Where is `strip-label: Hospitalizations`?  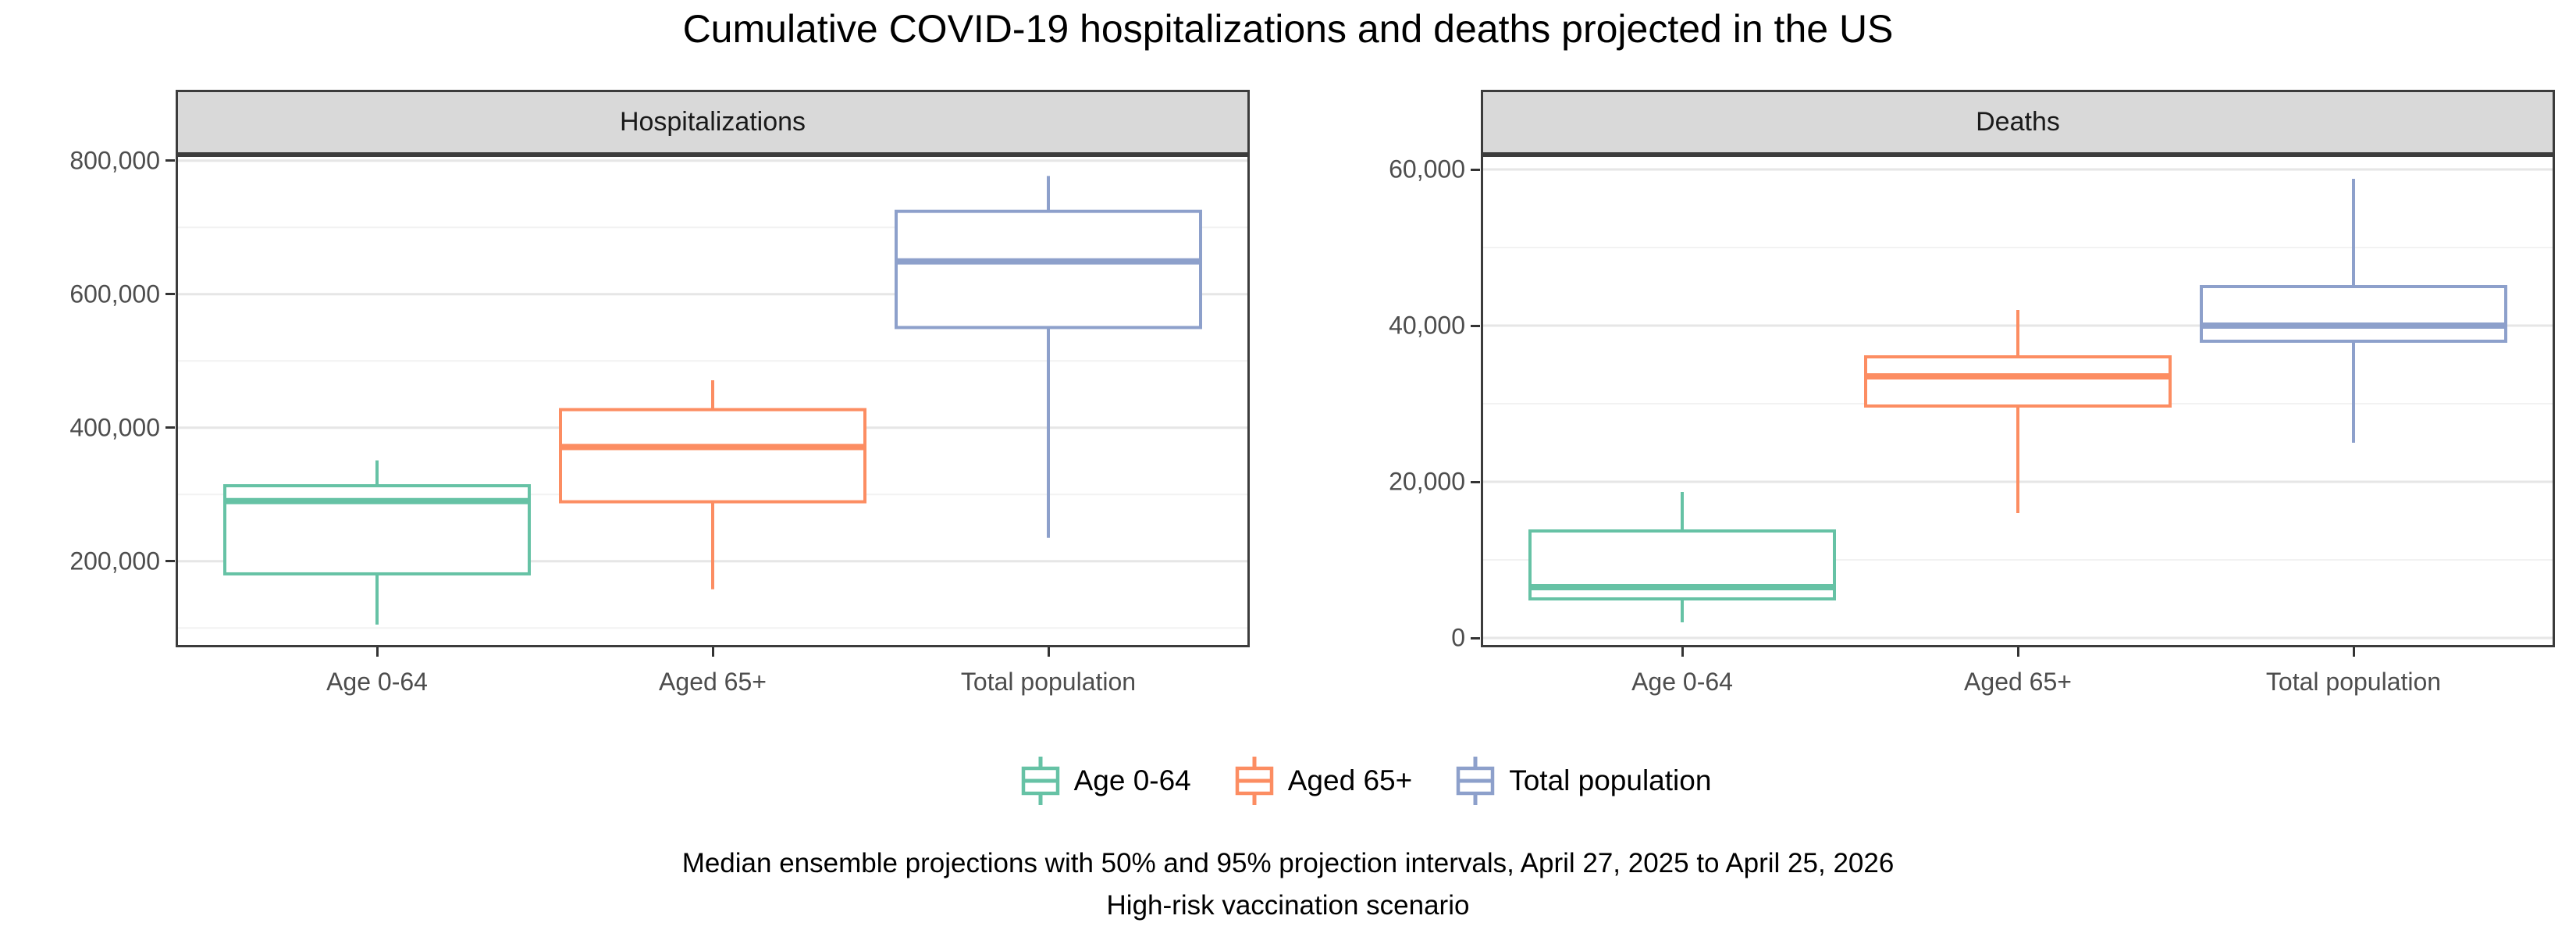 strip-label: Hospitalizations is located at coordinates (712, 122).